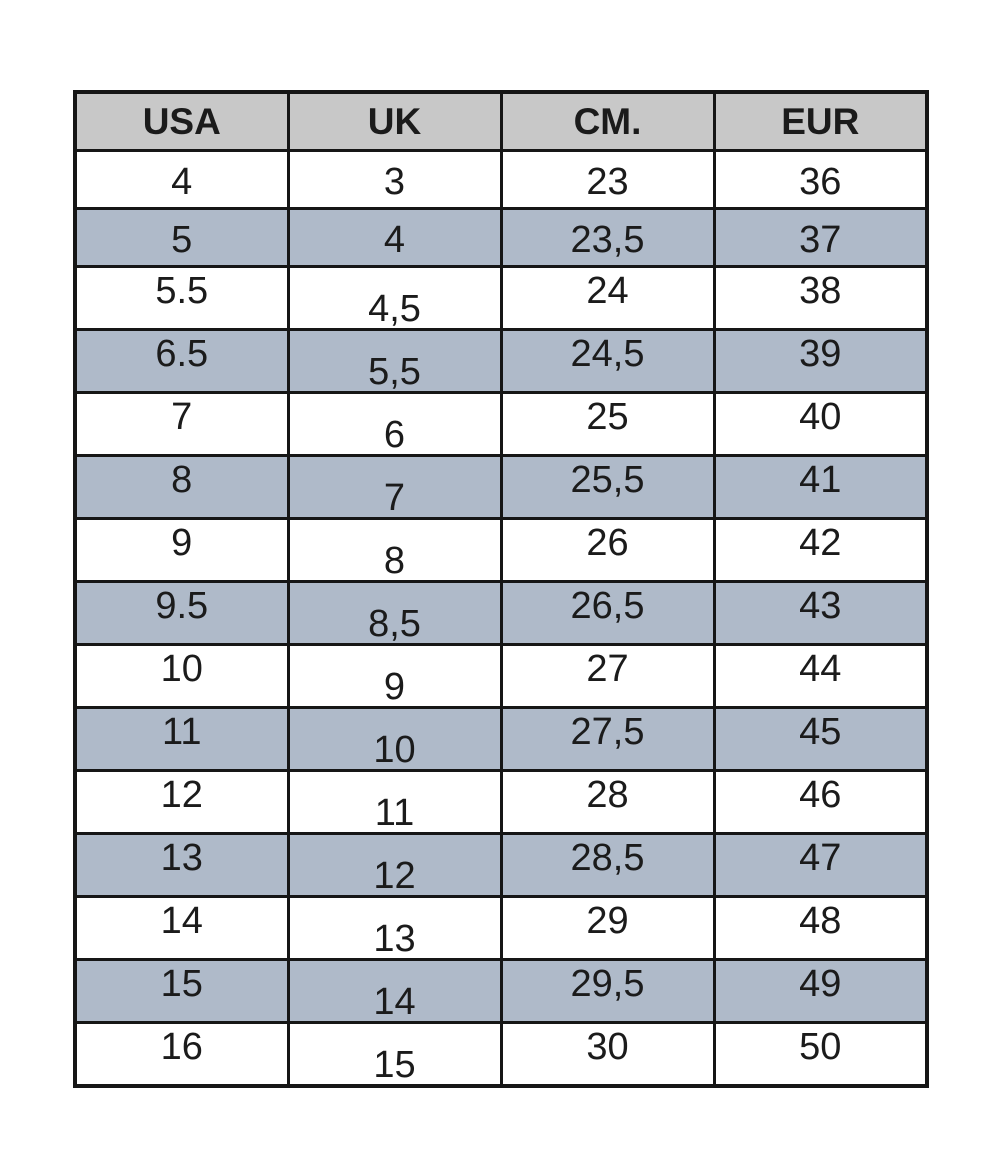 This screenshot has height=1170, width=1000. Describe the element at coordinates (820, 121) in the screenshot. I see `header-cell-eur: EUR` at that location.